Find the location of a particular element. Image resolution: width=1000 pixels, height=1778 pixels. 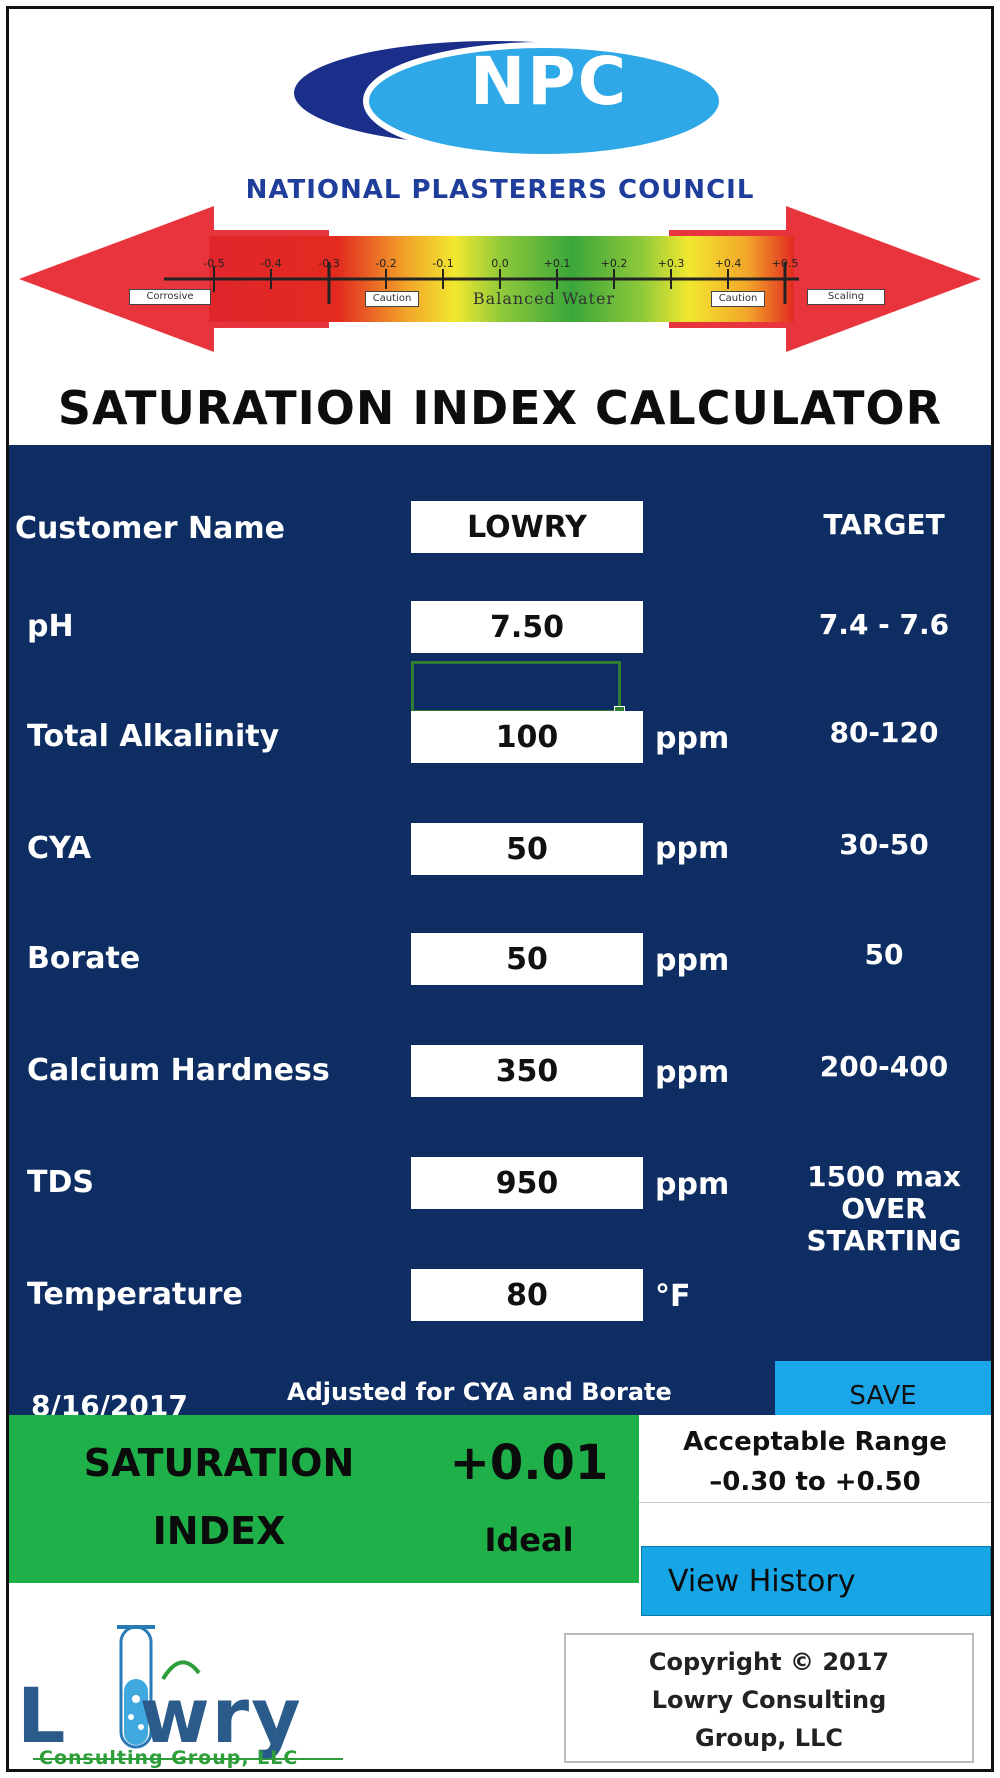

temperature-label: Temperature is located at coordinates (135, 1294).